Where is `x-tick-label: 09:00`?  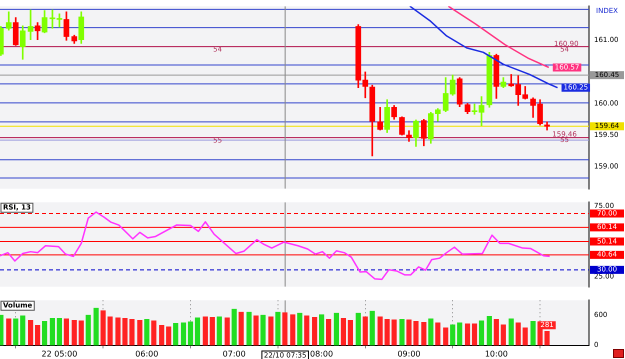
x-tick-label: 09:00 is located at coordinates (409, 353).